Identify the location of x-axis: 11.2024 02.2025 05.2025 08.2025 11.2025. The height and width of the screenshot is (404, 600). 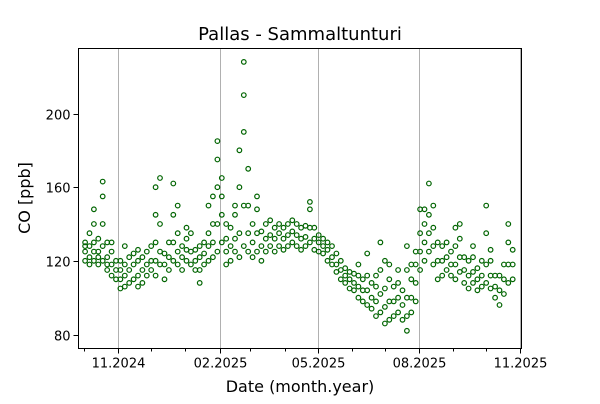
(315, 360).